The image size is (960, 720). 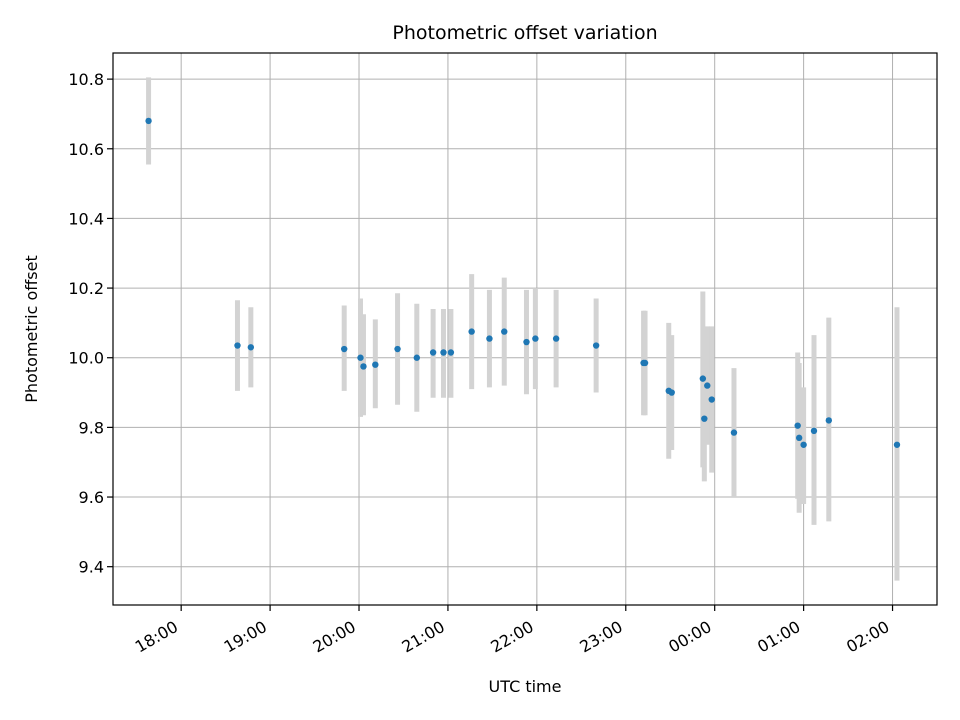 I want to click on x-tick-label: 22:00, so click(x=511, y=637).